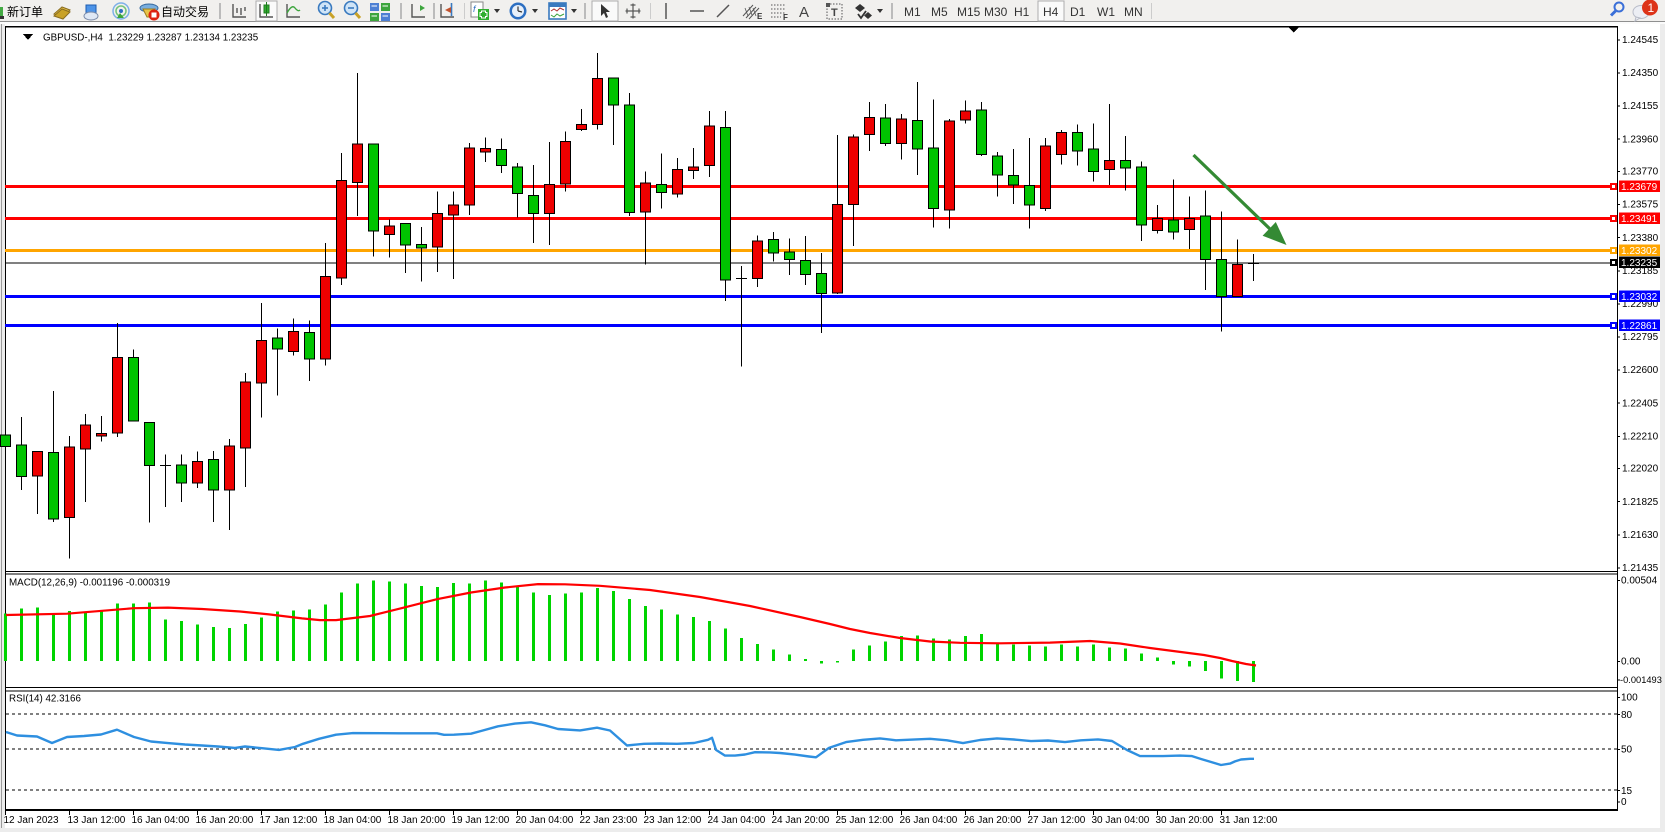 This screenshot has height=832, width=1665. I want to click on svg-text: 16 Jan 20:00, so click(225, 820).